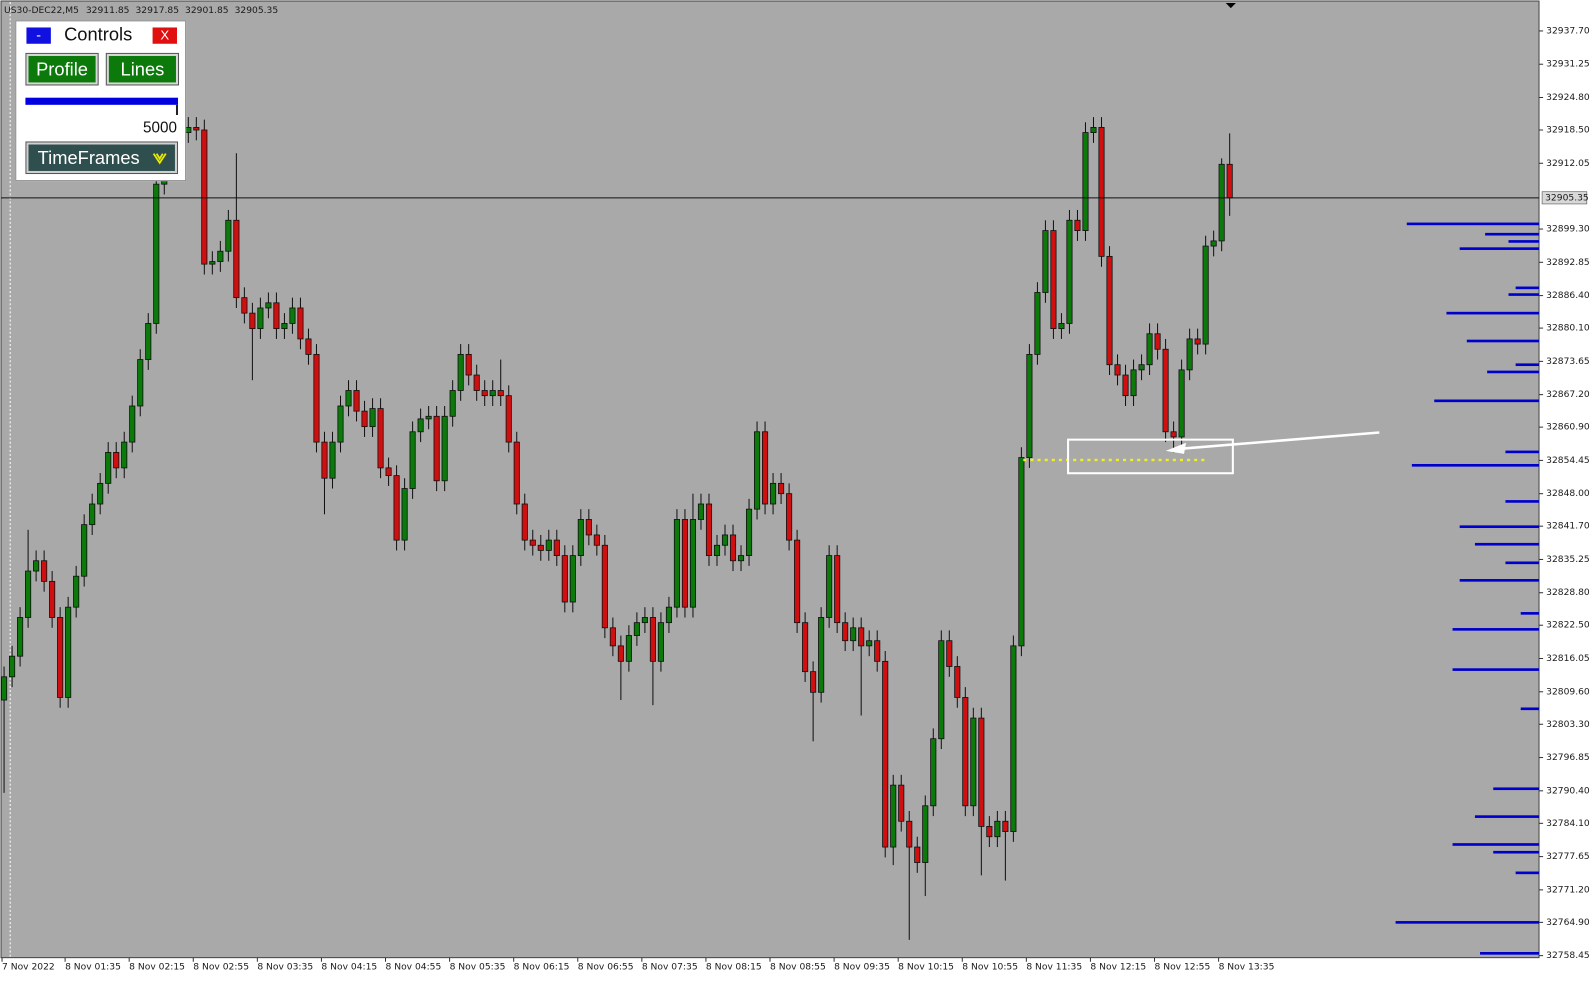 The height and width of the screenshot is (984, 1595). Describe the element at coordinates (164, 35) in the screenshot. I see `close-button: X` at that location.